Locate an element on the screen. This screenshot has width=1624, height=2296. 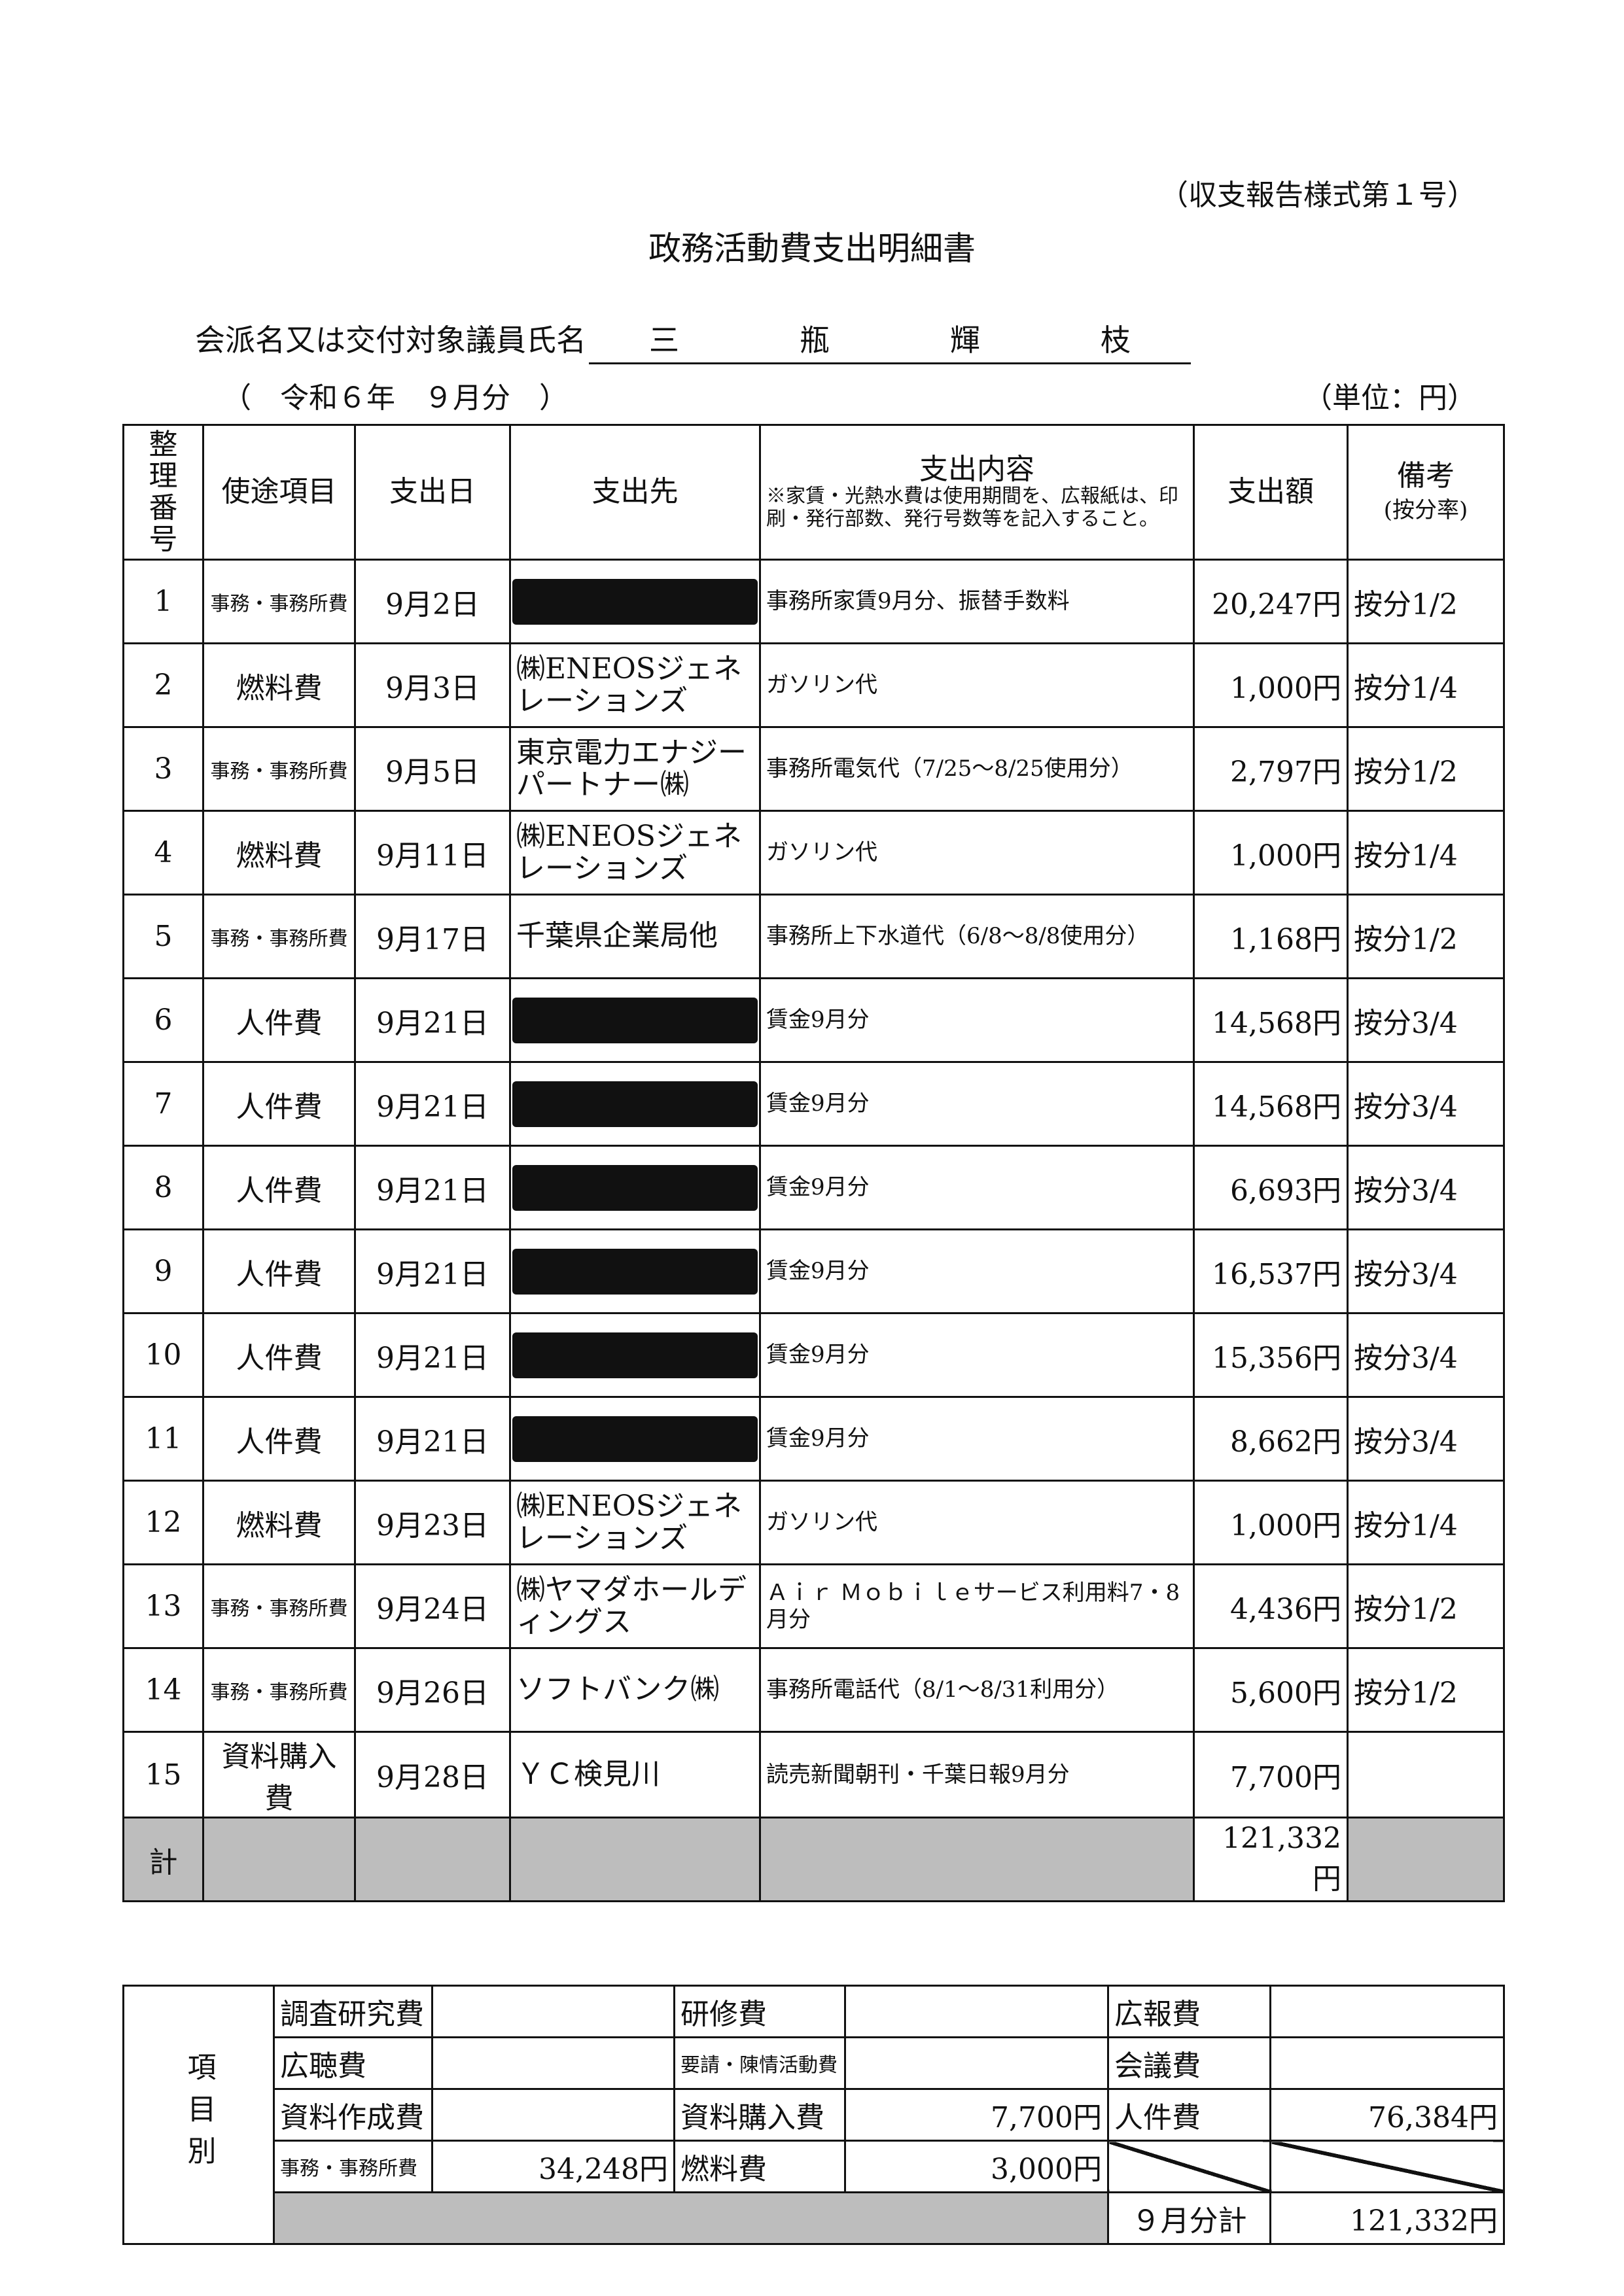
summary-label: 事務・事務所費 is located at coordinates (353, 2166).